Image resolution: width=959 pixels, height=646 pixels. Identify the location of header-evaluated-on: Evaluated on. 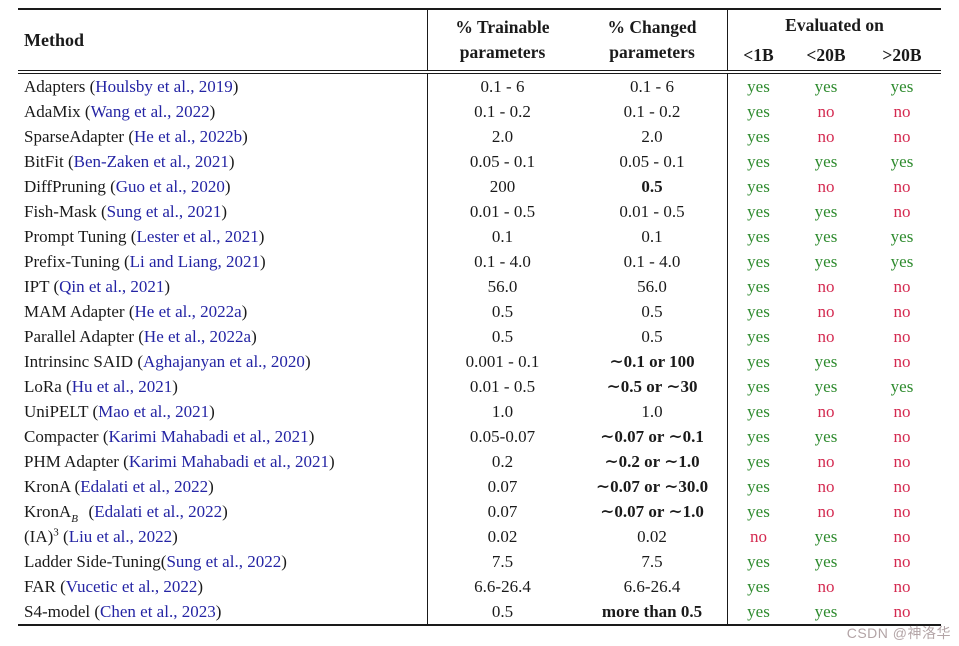
(834, 25).